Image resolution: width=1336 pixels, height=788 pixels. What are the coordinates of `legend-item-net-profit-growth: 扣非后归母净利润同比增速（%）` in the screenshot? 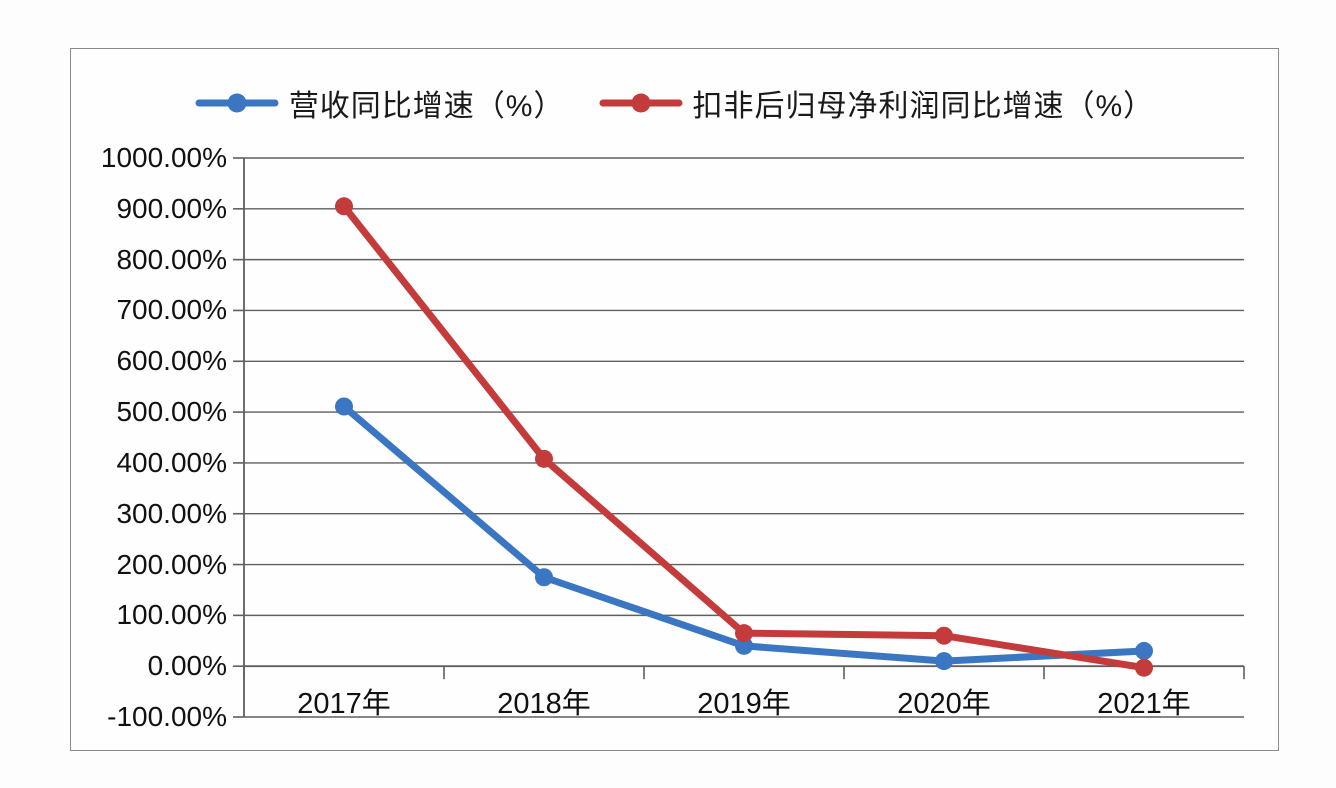 It's located at (877, 103).